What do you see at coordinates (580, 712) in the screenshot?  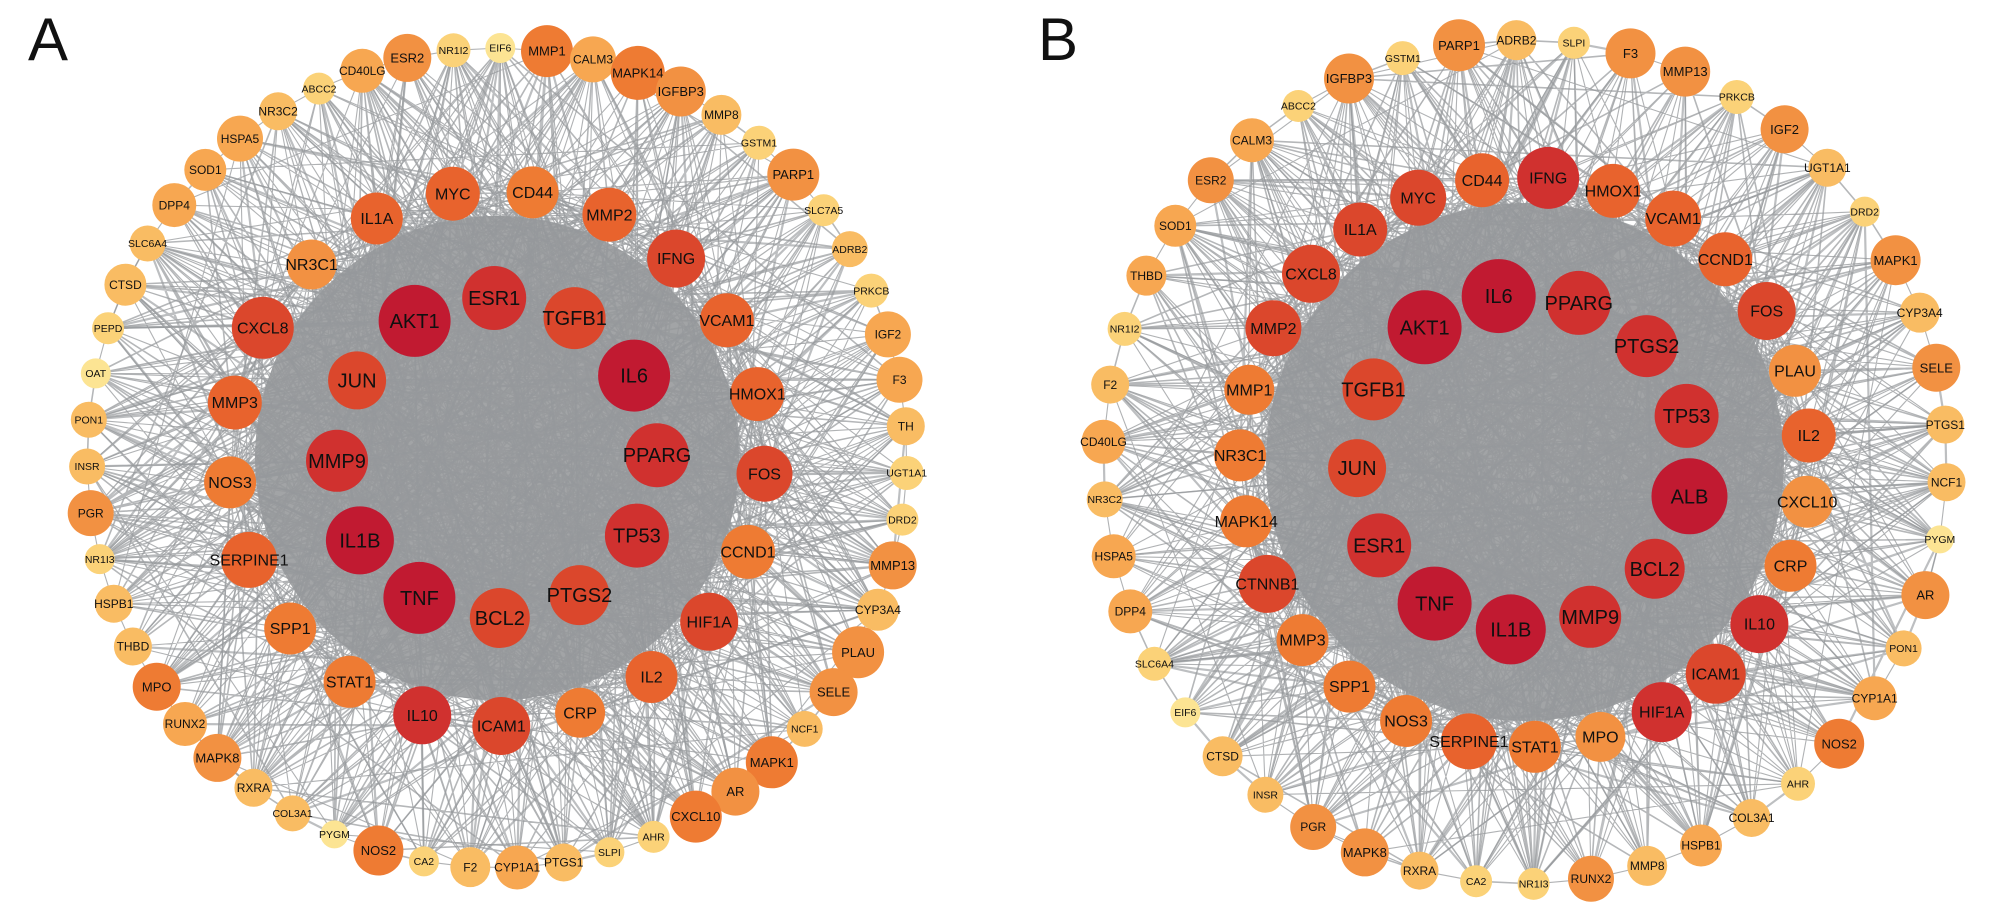 I see `node-CRP` at bounding box center [580, 712].